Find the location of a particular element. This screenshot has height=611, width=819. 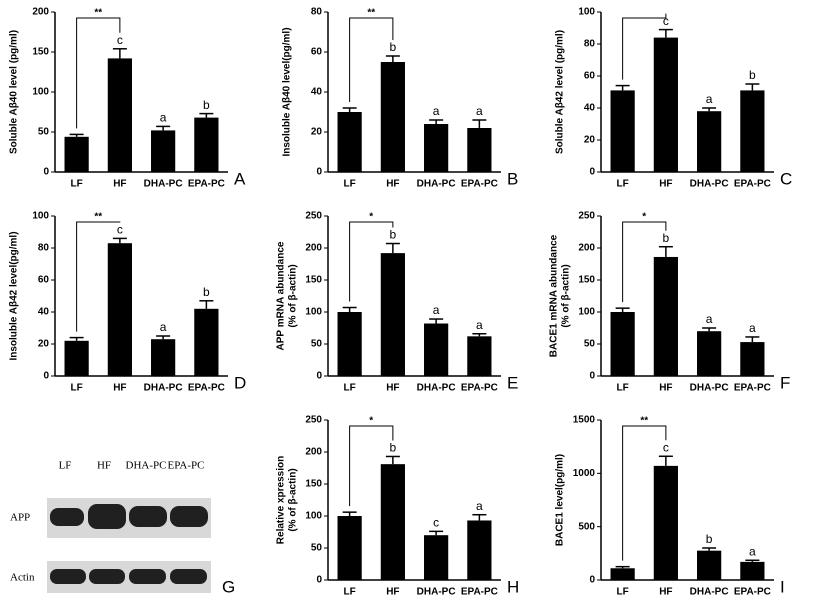

panel-letter: E is located at coordinates (512, 382).